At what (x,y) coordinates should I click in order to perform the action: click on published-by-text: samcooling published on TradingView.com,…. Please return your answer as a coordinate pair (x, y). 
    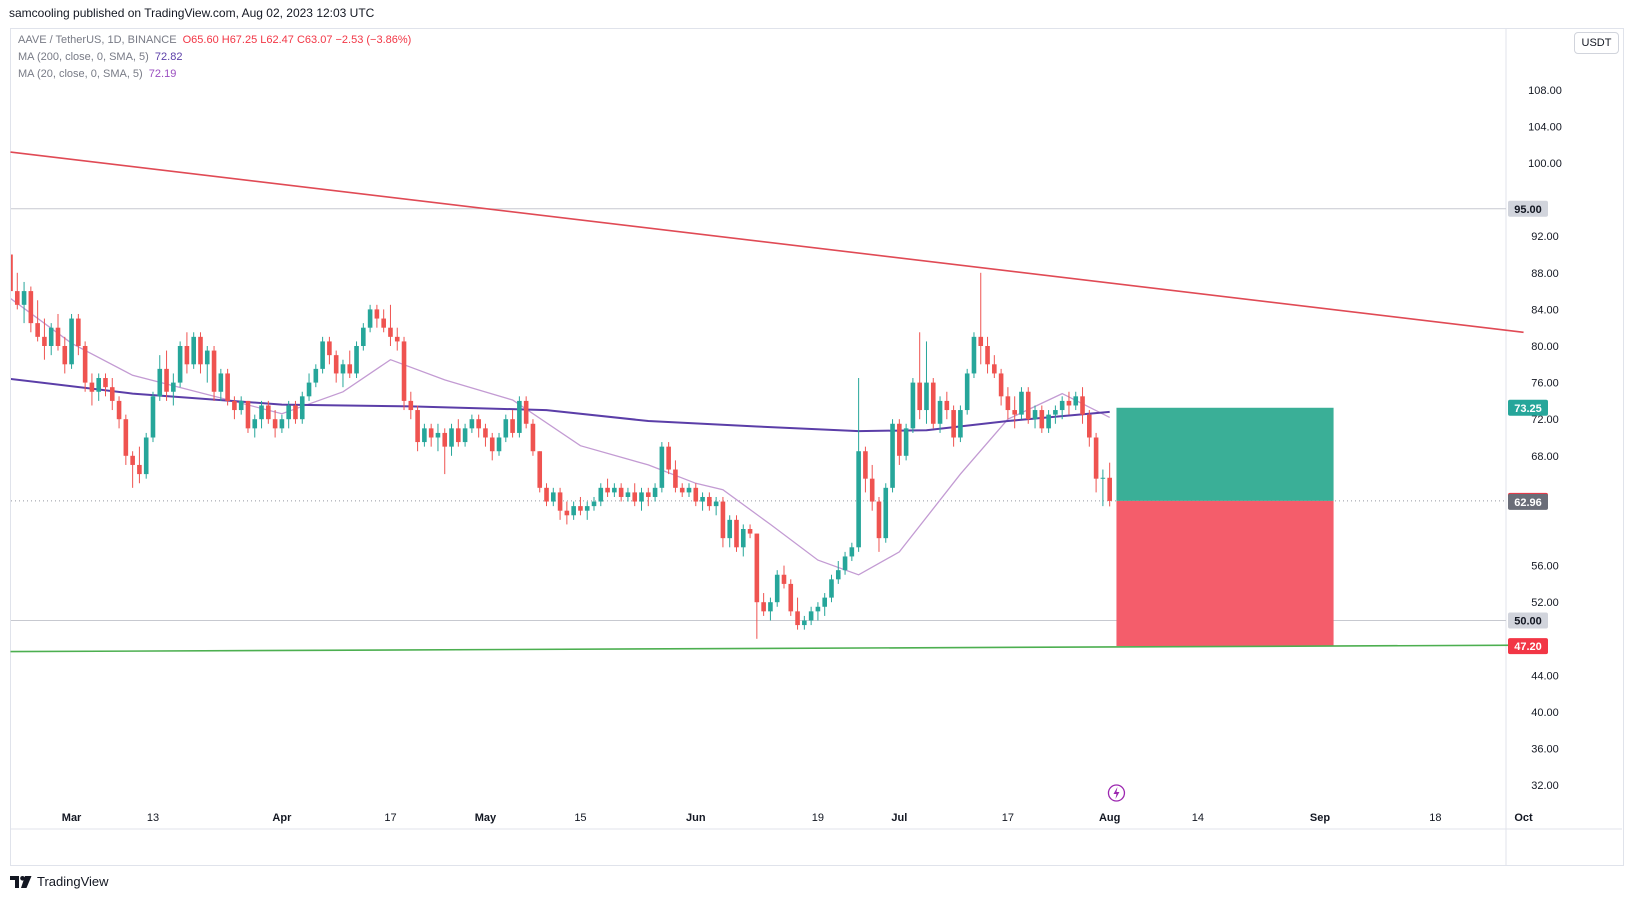
    Looking at the image, I should click on (192, 13).